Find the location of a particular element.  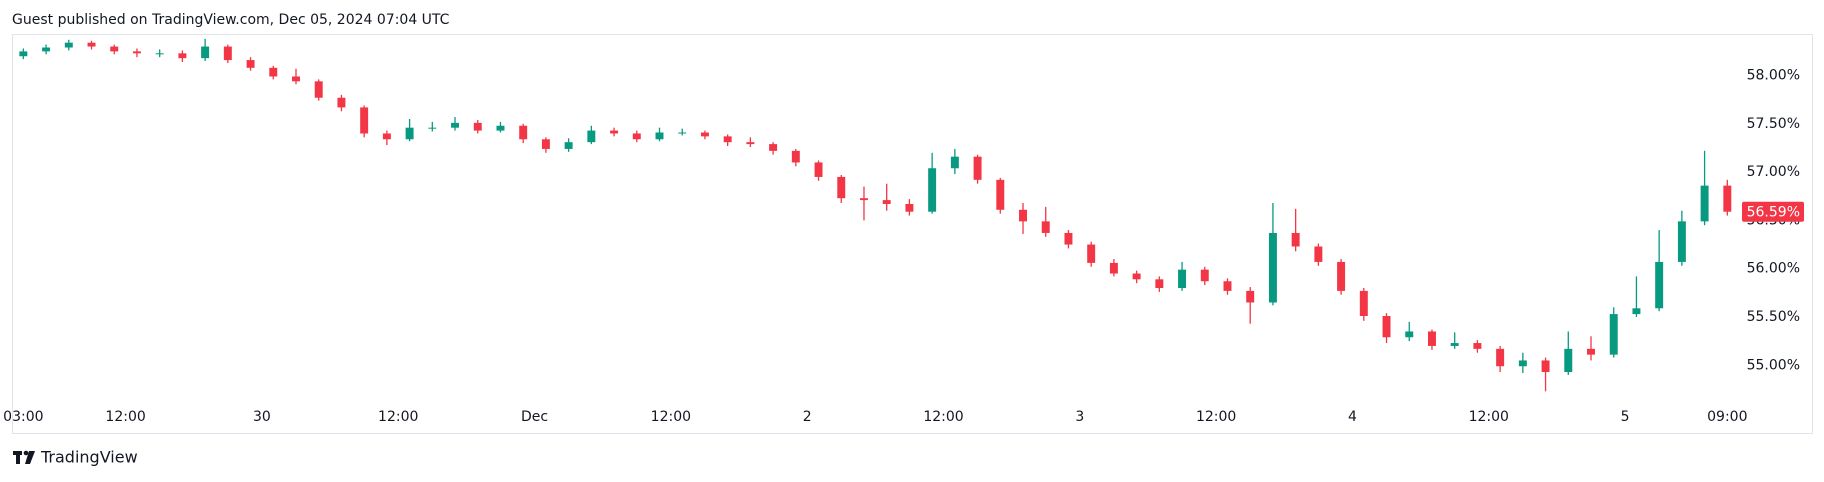

x-tick-label: 30 is located at coordinates (262, 417).